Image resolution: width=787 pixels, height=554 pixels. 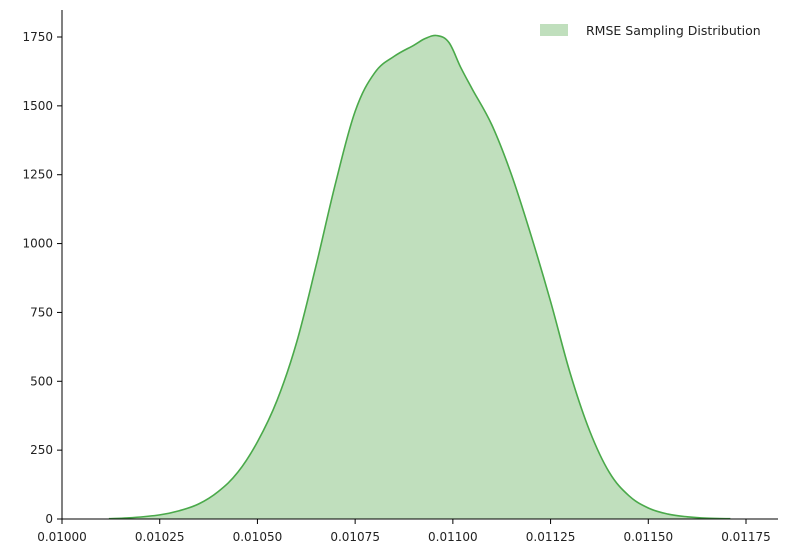 What do you see at coordinates (41, 381) in the screenshot?
I see `y-tick-label: 500` at bounding box center [41, 381].